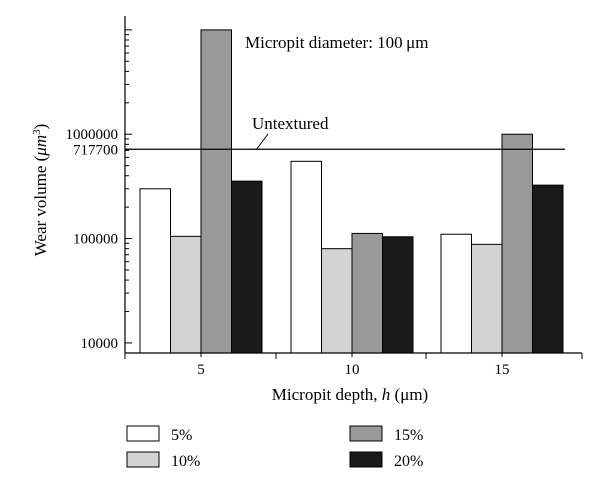 This screenshot has width=600, height=490. What do you see at coordinates (274, 447) in the screenshot?
I see `legend: 5% 10% 15% 20%` at bounding box center [274, 447].